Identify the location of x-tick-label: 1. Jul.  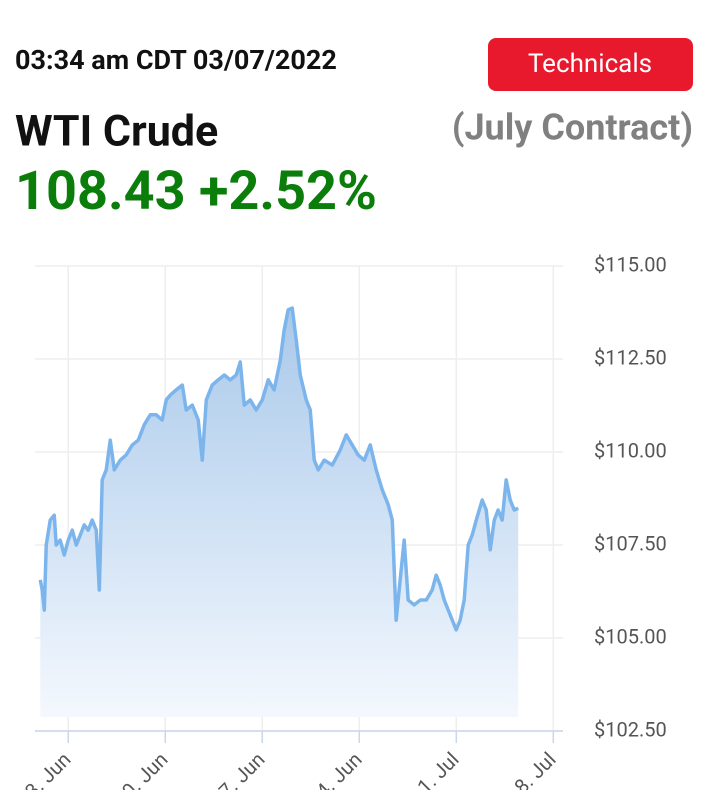
(437, 768).